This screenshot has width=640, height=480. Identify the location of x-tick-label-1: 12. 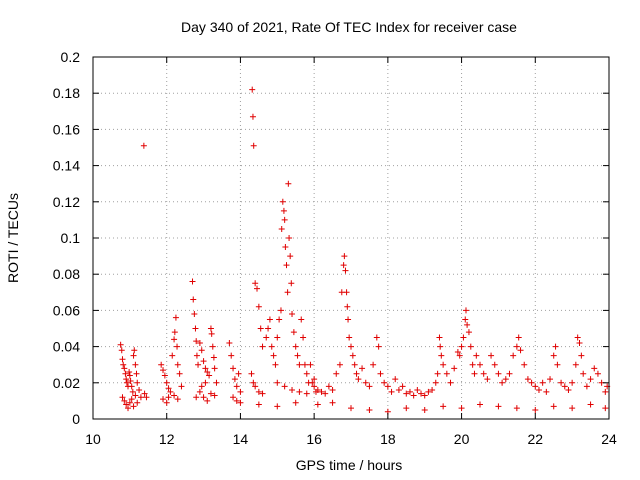
(167, 439).